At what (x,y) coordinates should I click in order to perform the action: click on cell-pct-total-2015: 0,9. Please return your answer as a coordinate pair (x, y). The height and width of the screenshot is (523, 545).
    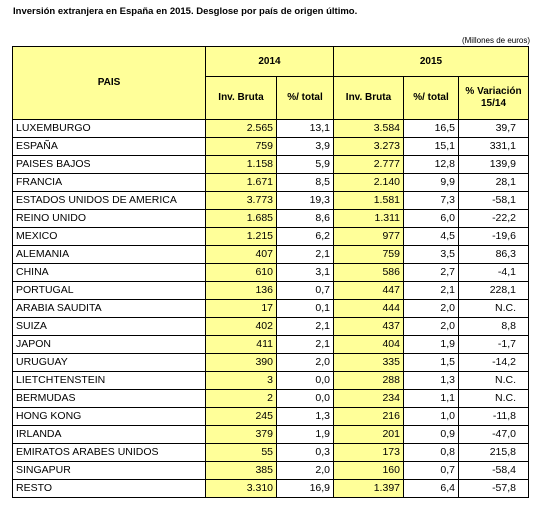
    Looking at the image, I should click on (431, 434).